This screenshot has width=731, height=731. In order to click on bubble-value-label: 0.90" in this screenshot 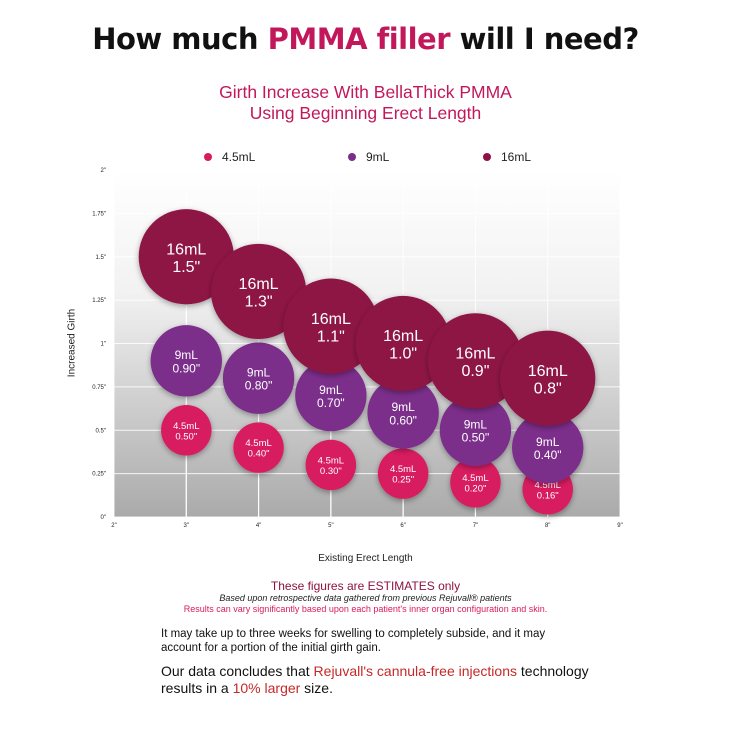, I will do `click(186, 368)`.